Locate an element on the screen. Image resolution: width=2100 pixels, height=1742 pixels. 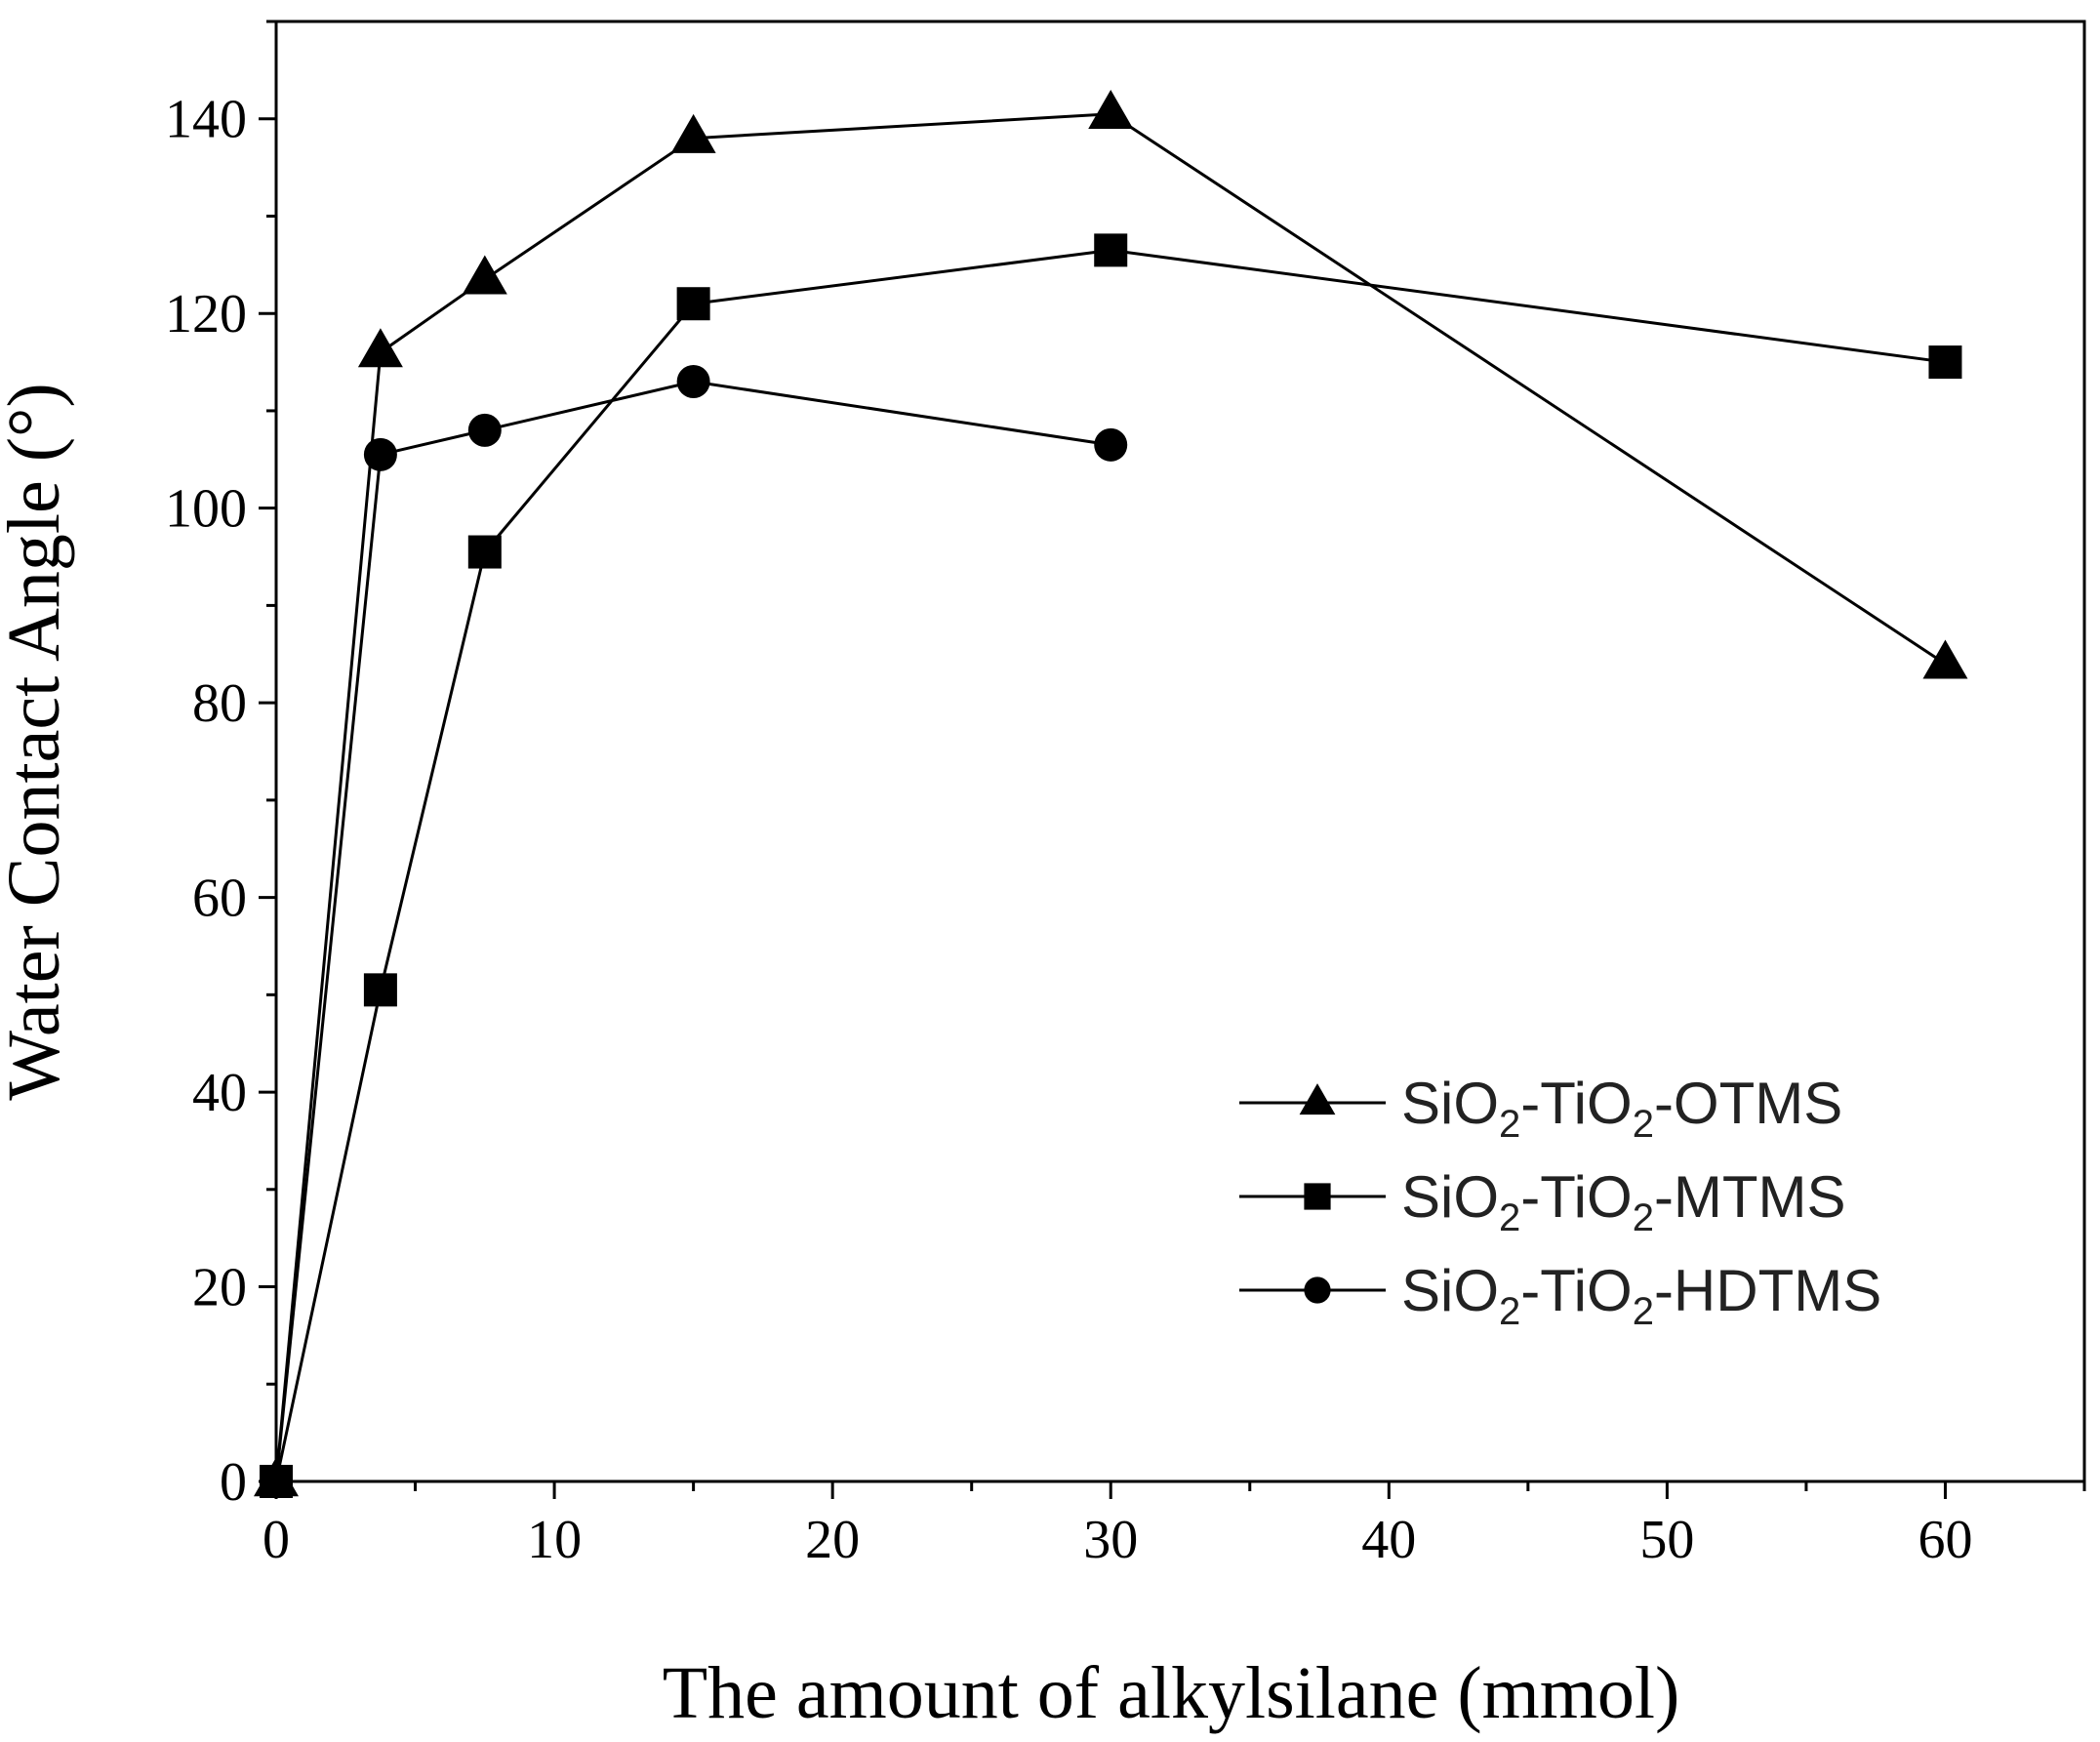
y-tick-label: 60 is located at coordinates (219, 899).